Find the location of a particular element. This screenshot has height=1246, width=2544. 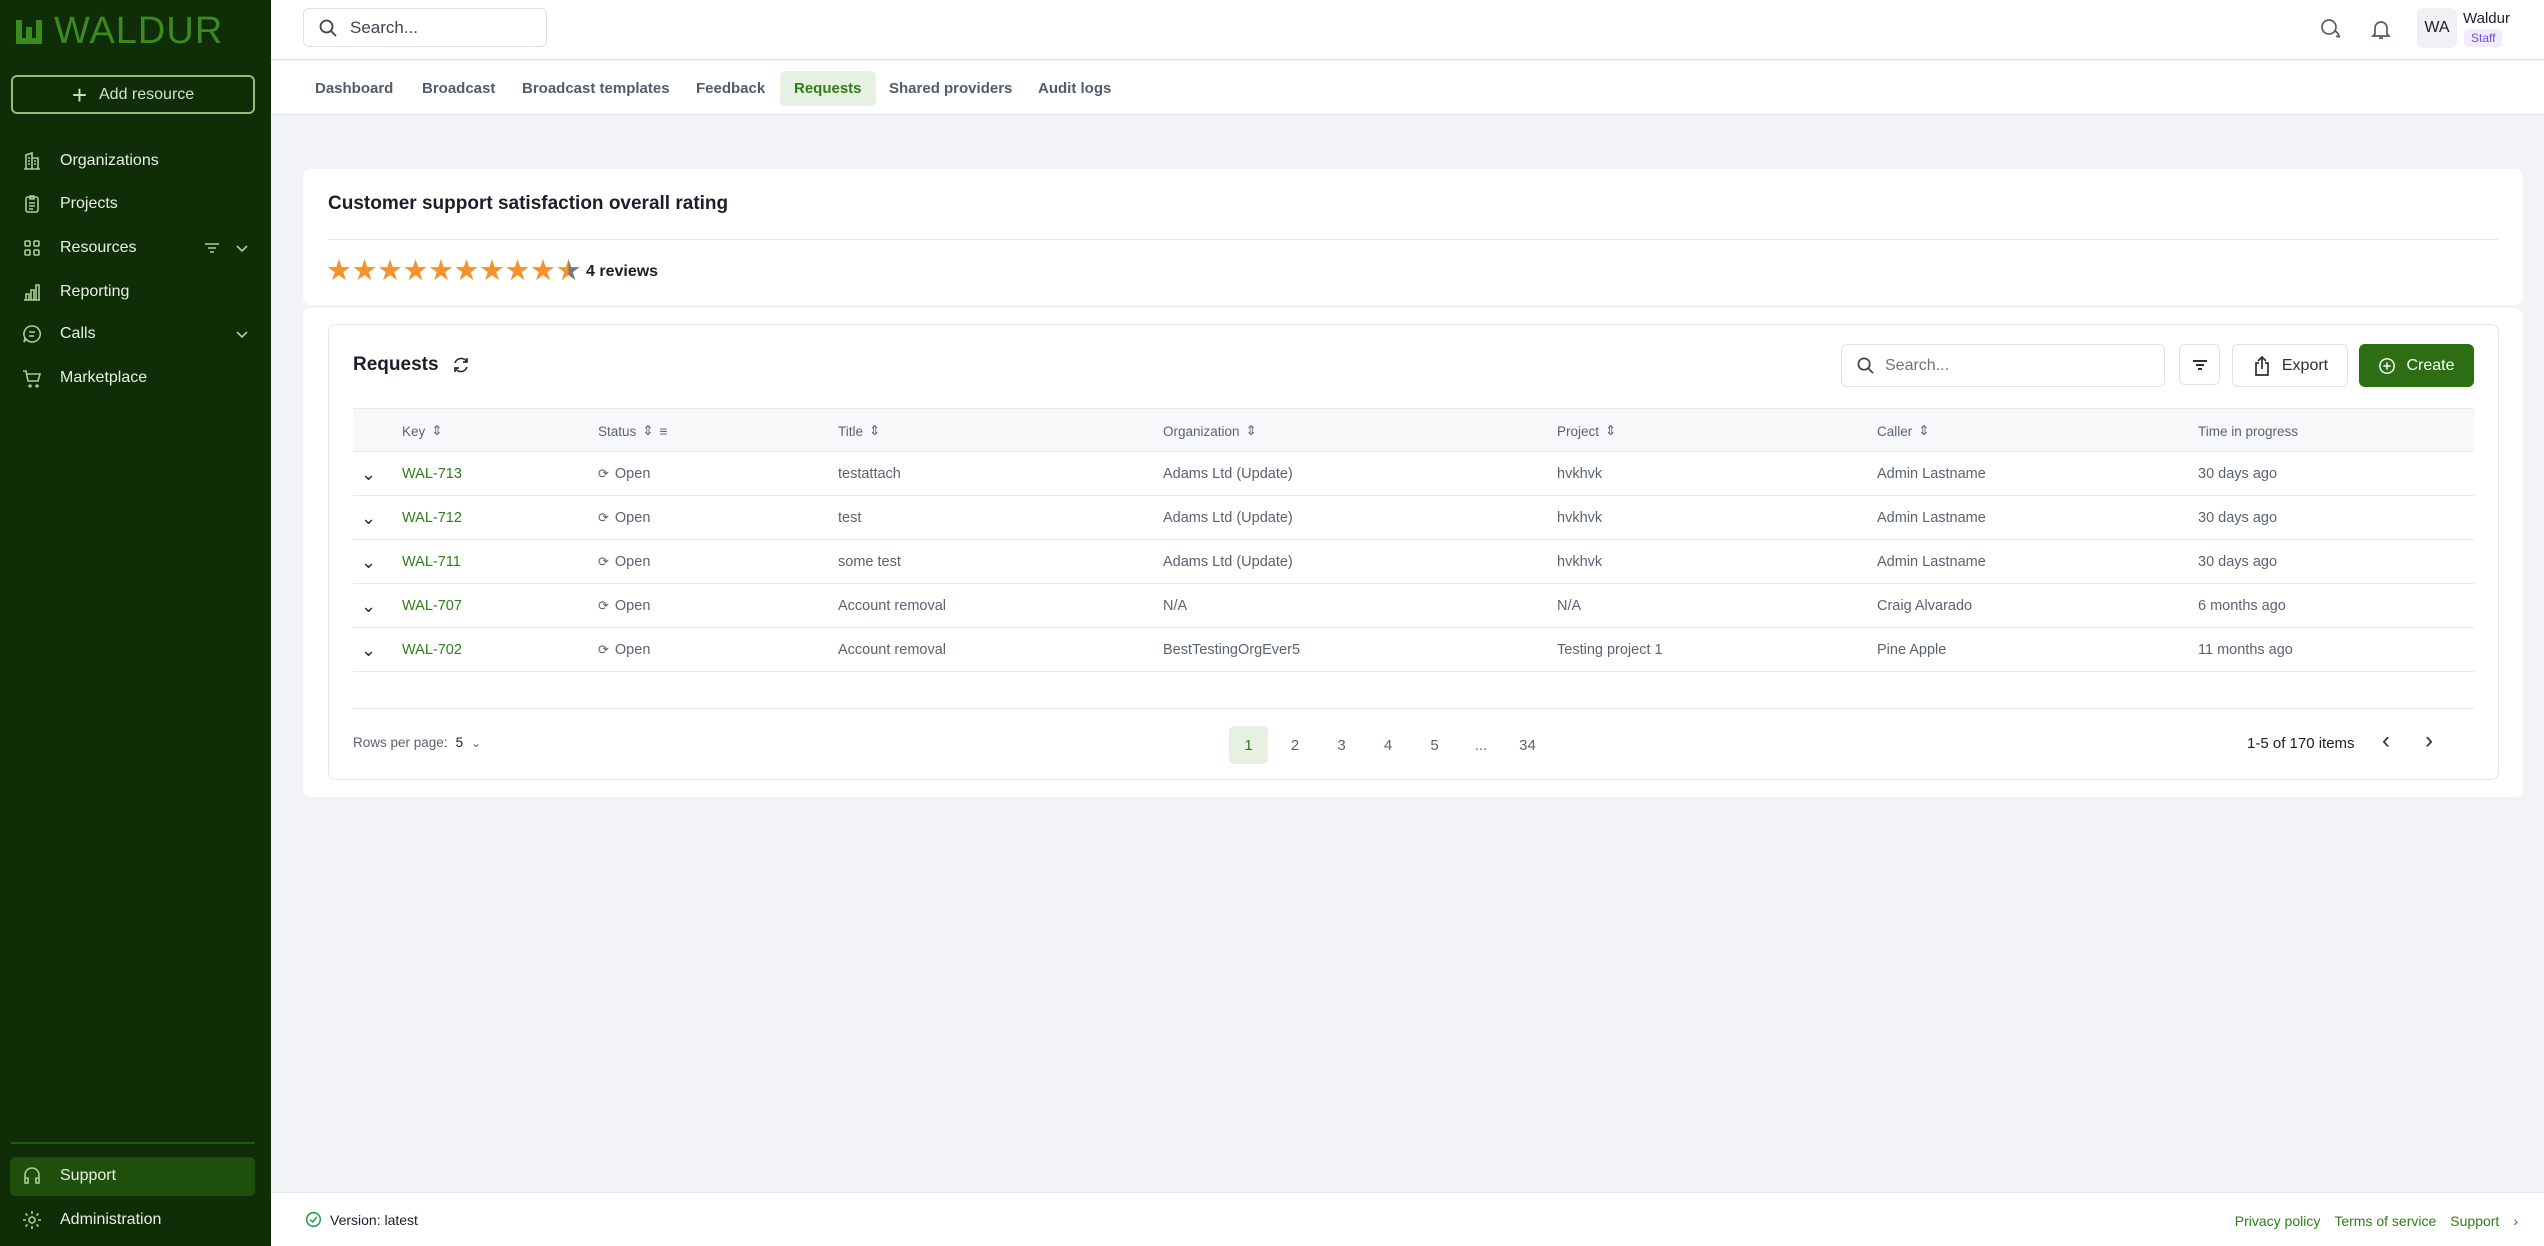

page-button: 34 is located at coordinates (1527, 745).